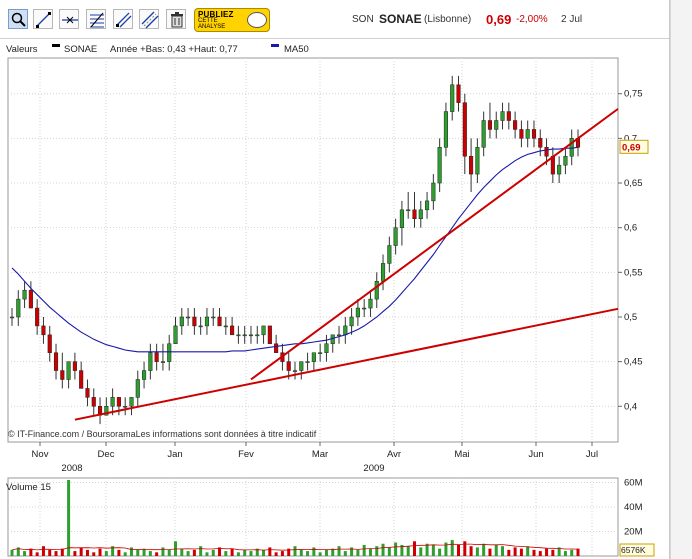  What do you see at coordinates (43, 19) in the screenshot?
I see `draw-line-icon` at bounding box center [43, 19].